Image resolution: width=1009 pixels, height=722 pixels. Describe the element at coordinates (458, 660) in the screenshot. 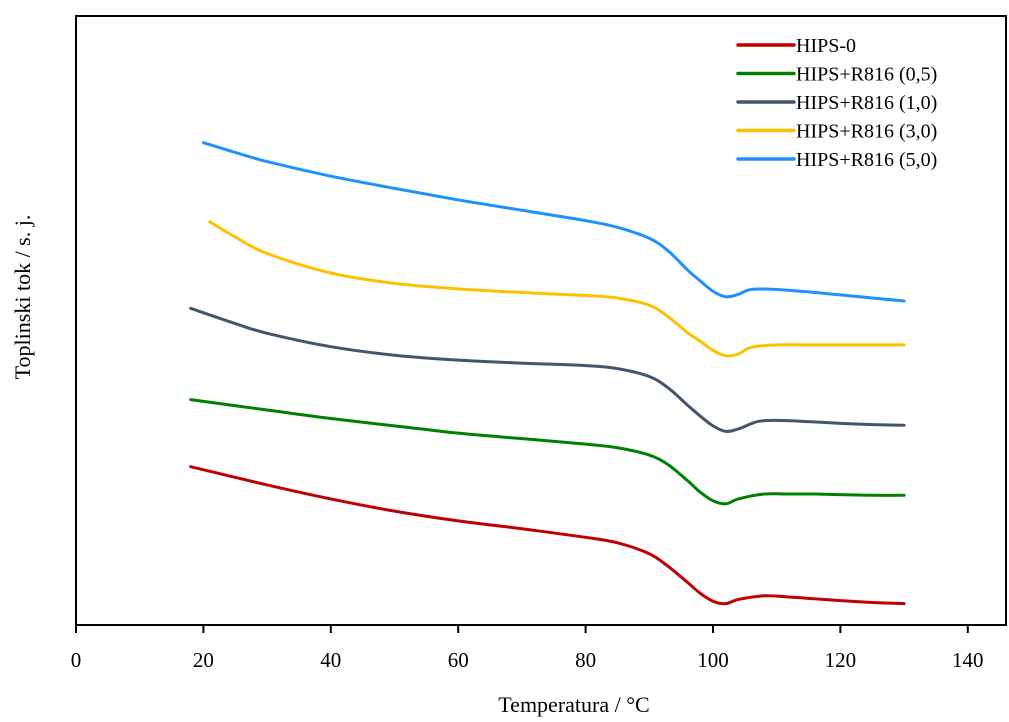

I see `x-tick-label: 60` at that location.